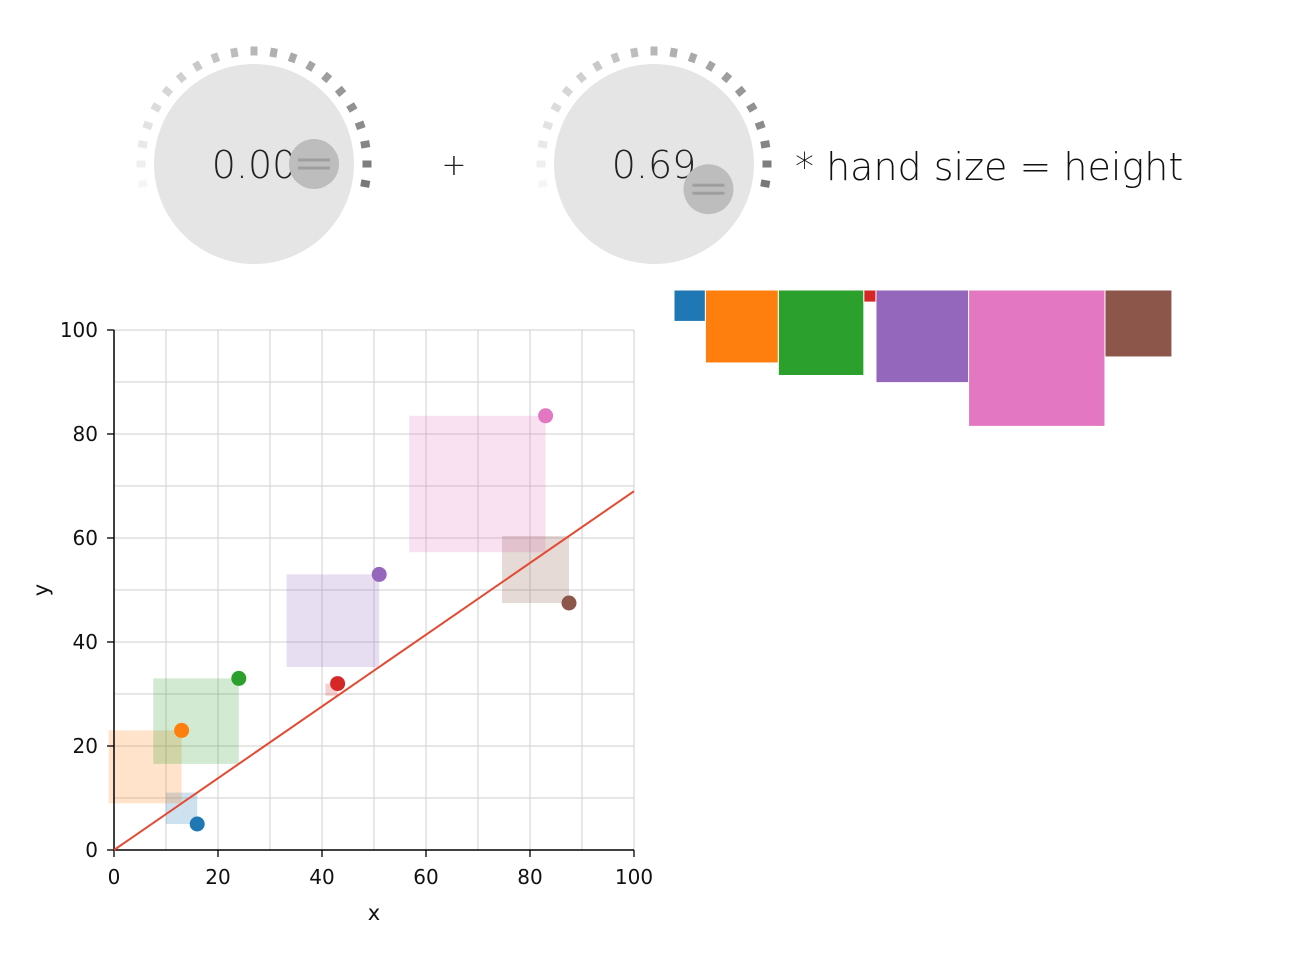 This screenshot has width=1306, height=966. What do you see at coordinates (989, 167) in the screenshot?
I see `formula-label: * hand size = height` at bounding box center [989, 167].